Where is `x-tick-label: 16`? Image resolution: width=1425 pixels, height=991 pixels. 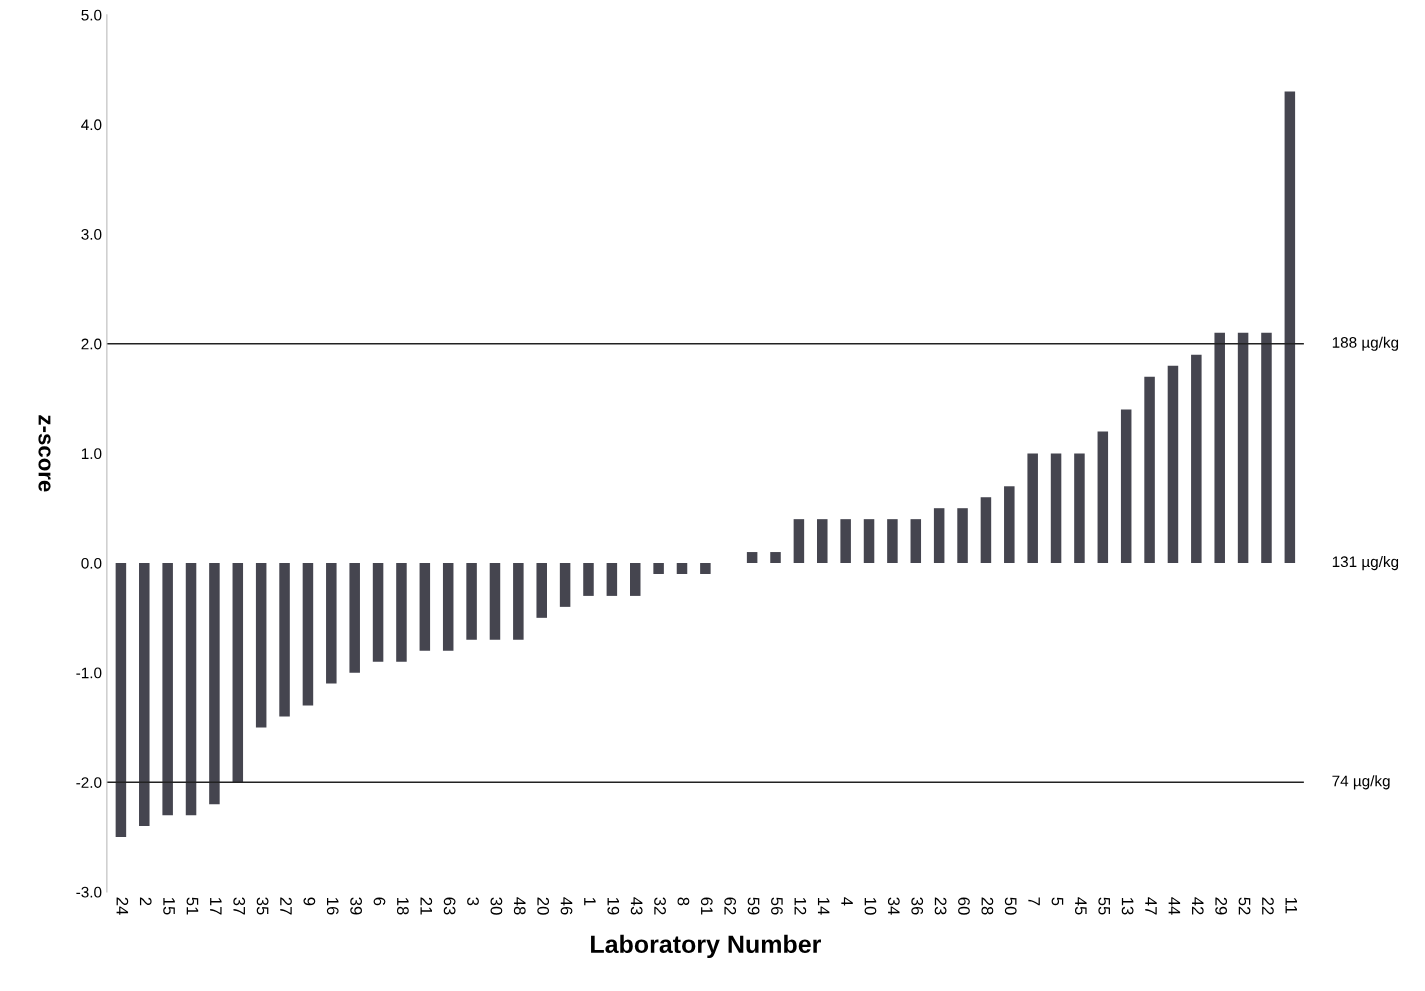 x-tick-label: 16 is located at coordinates (332, 906).